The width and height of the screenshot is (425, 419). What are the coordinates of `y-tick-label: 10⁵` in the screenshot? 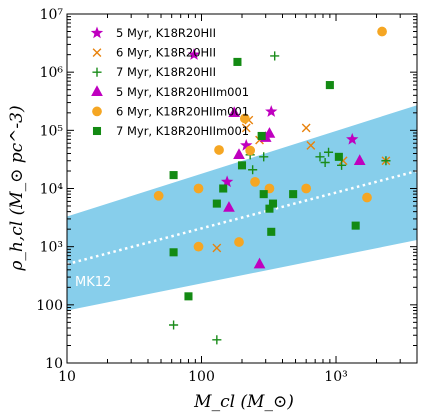 It's located at (52, 131).